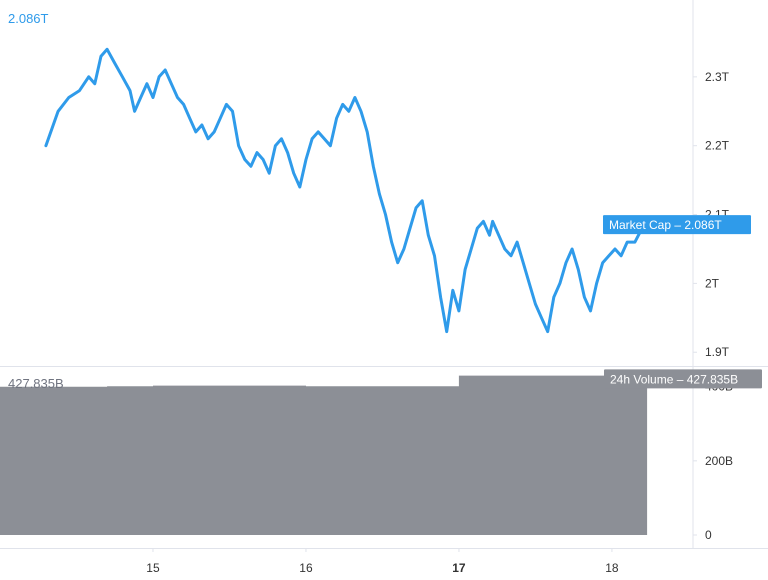 This screenshot has width=768, height=580. Describe the element at coordinates (459, 568) in the screenshot. I see `time-tick-label: 17` at that location.